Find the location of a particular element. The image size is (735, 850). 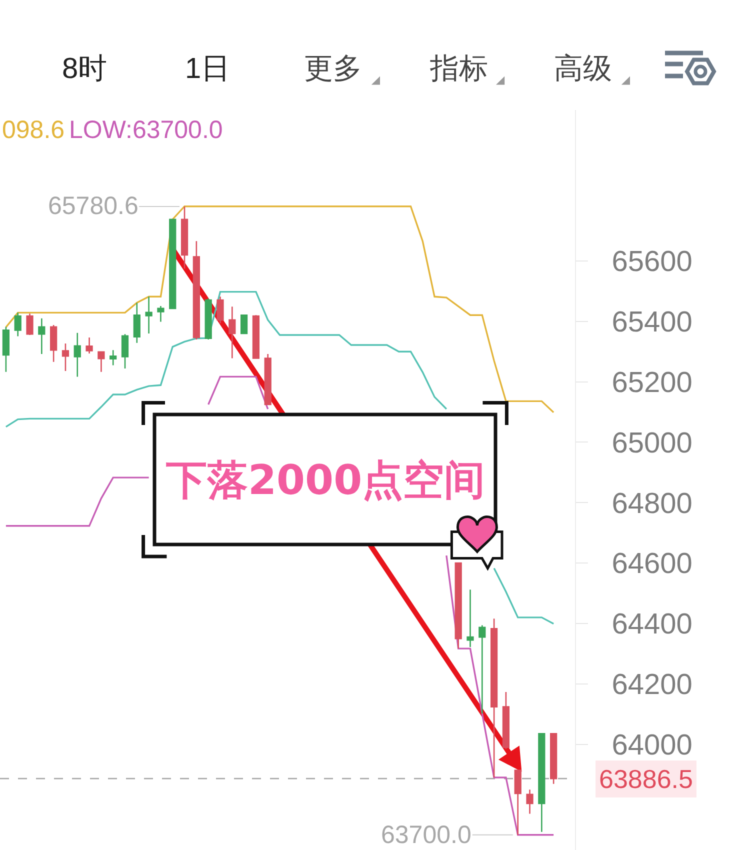

annotation: 65780.6 is located at coordinates (93, 206).